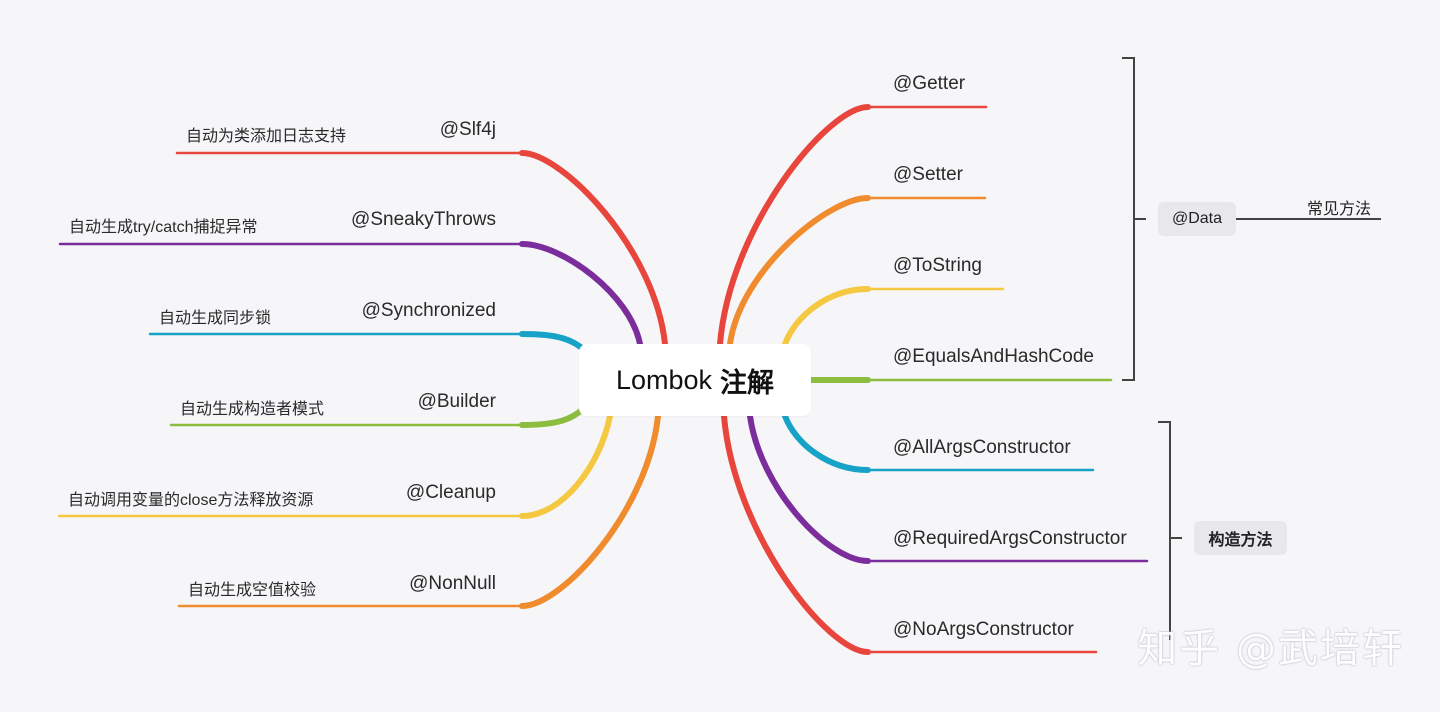 The height and width of the screenshot is (712, 1440). Describe the element at coordinates (1010, 538) in the screenshot. I see `annotation-requiredargsconstructor: @RequiredArgsConstructor` at that location.